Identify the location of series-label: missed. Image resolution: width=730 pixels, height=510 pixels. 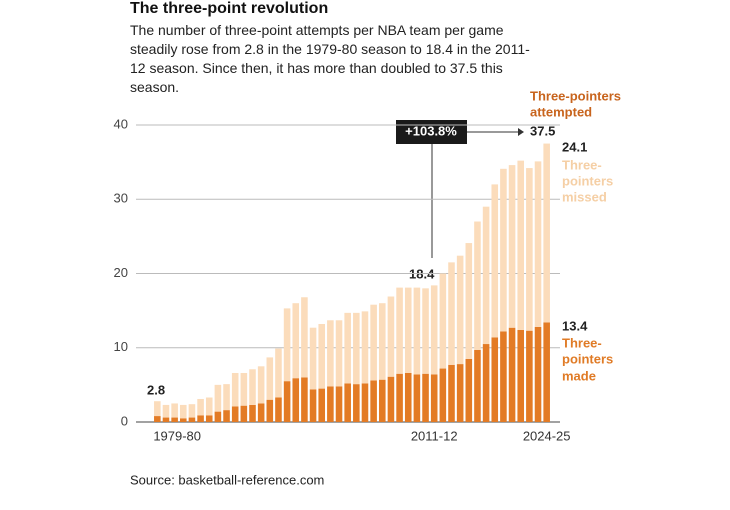
(584, 196).